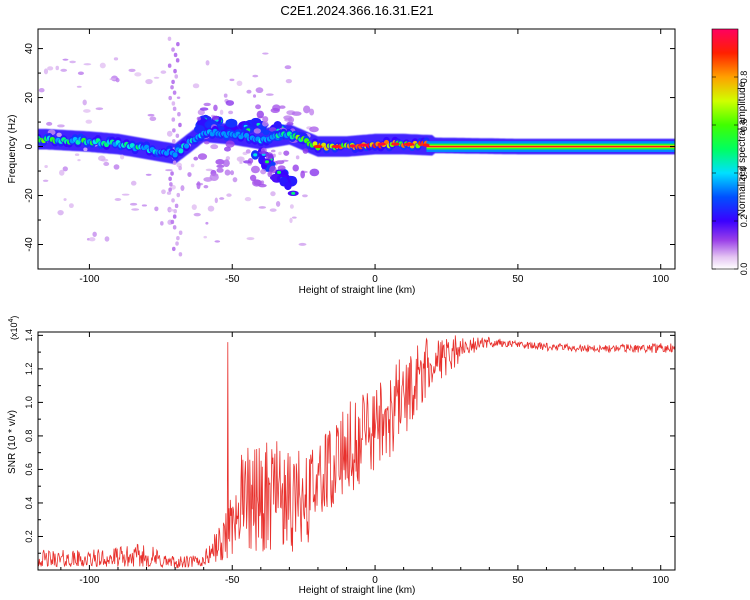 Image resolution: width=750 pixels, height=600 pixels. What do you see at coordinates (660, 279) in the screenshot?
I see `spectrogram-xtick-label: 100` at bounding box center [660, 279].